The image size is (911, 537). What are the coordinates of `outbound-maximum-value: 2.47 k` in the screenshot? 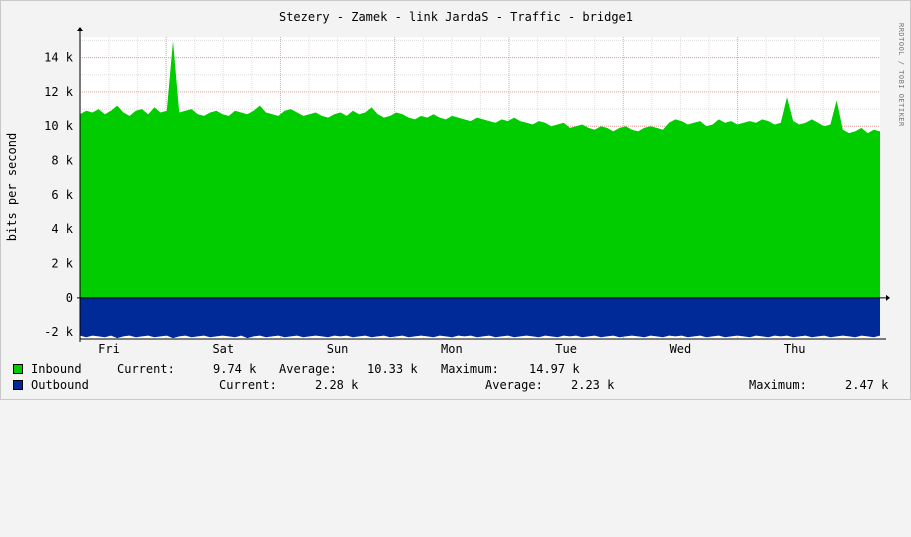 It's located at (867, 385).